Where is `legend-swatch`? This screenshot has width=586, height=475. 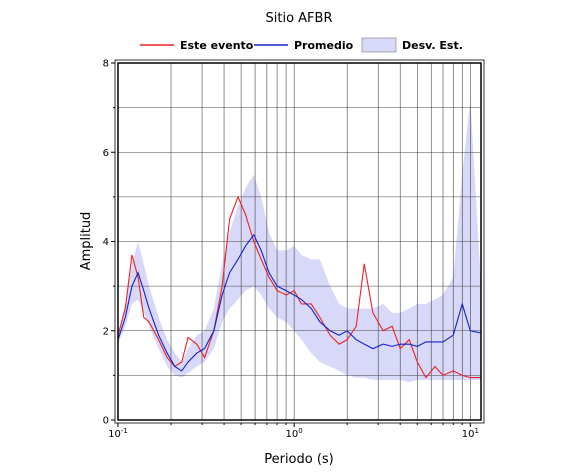
legend-swatch is located at coordinates (379, 45).